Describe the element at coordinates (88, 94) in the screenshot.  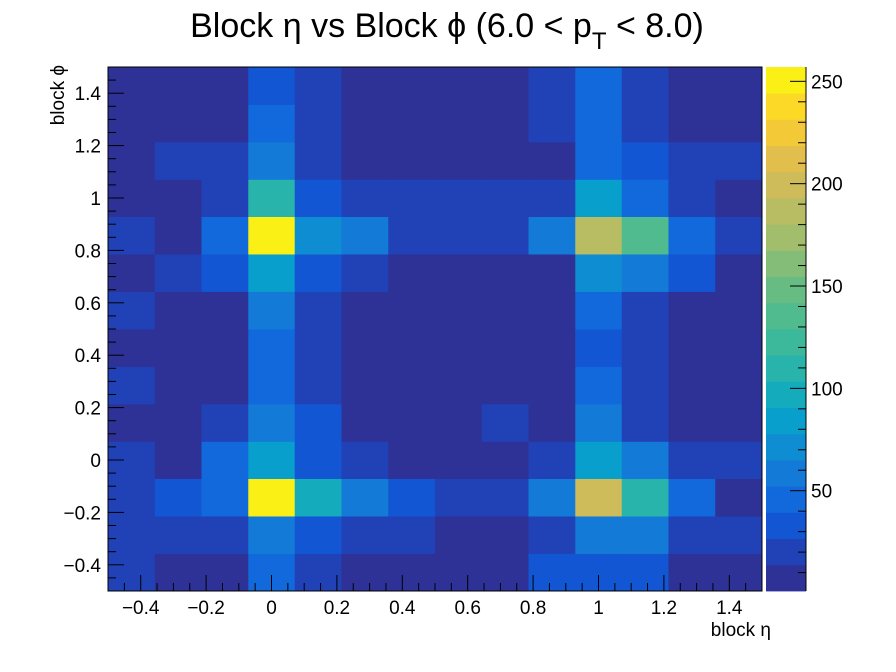
I see `y-tick-label: 1.4` at that location.